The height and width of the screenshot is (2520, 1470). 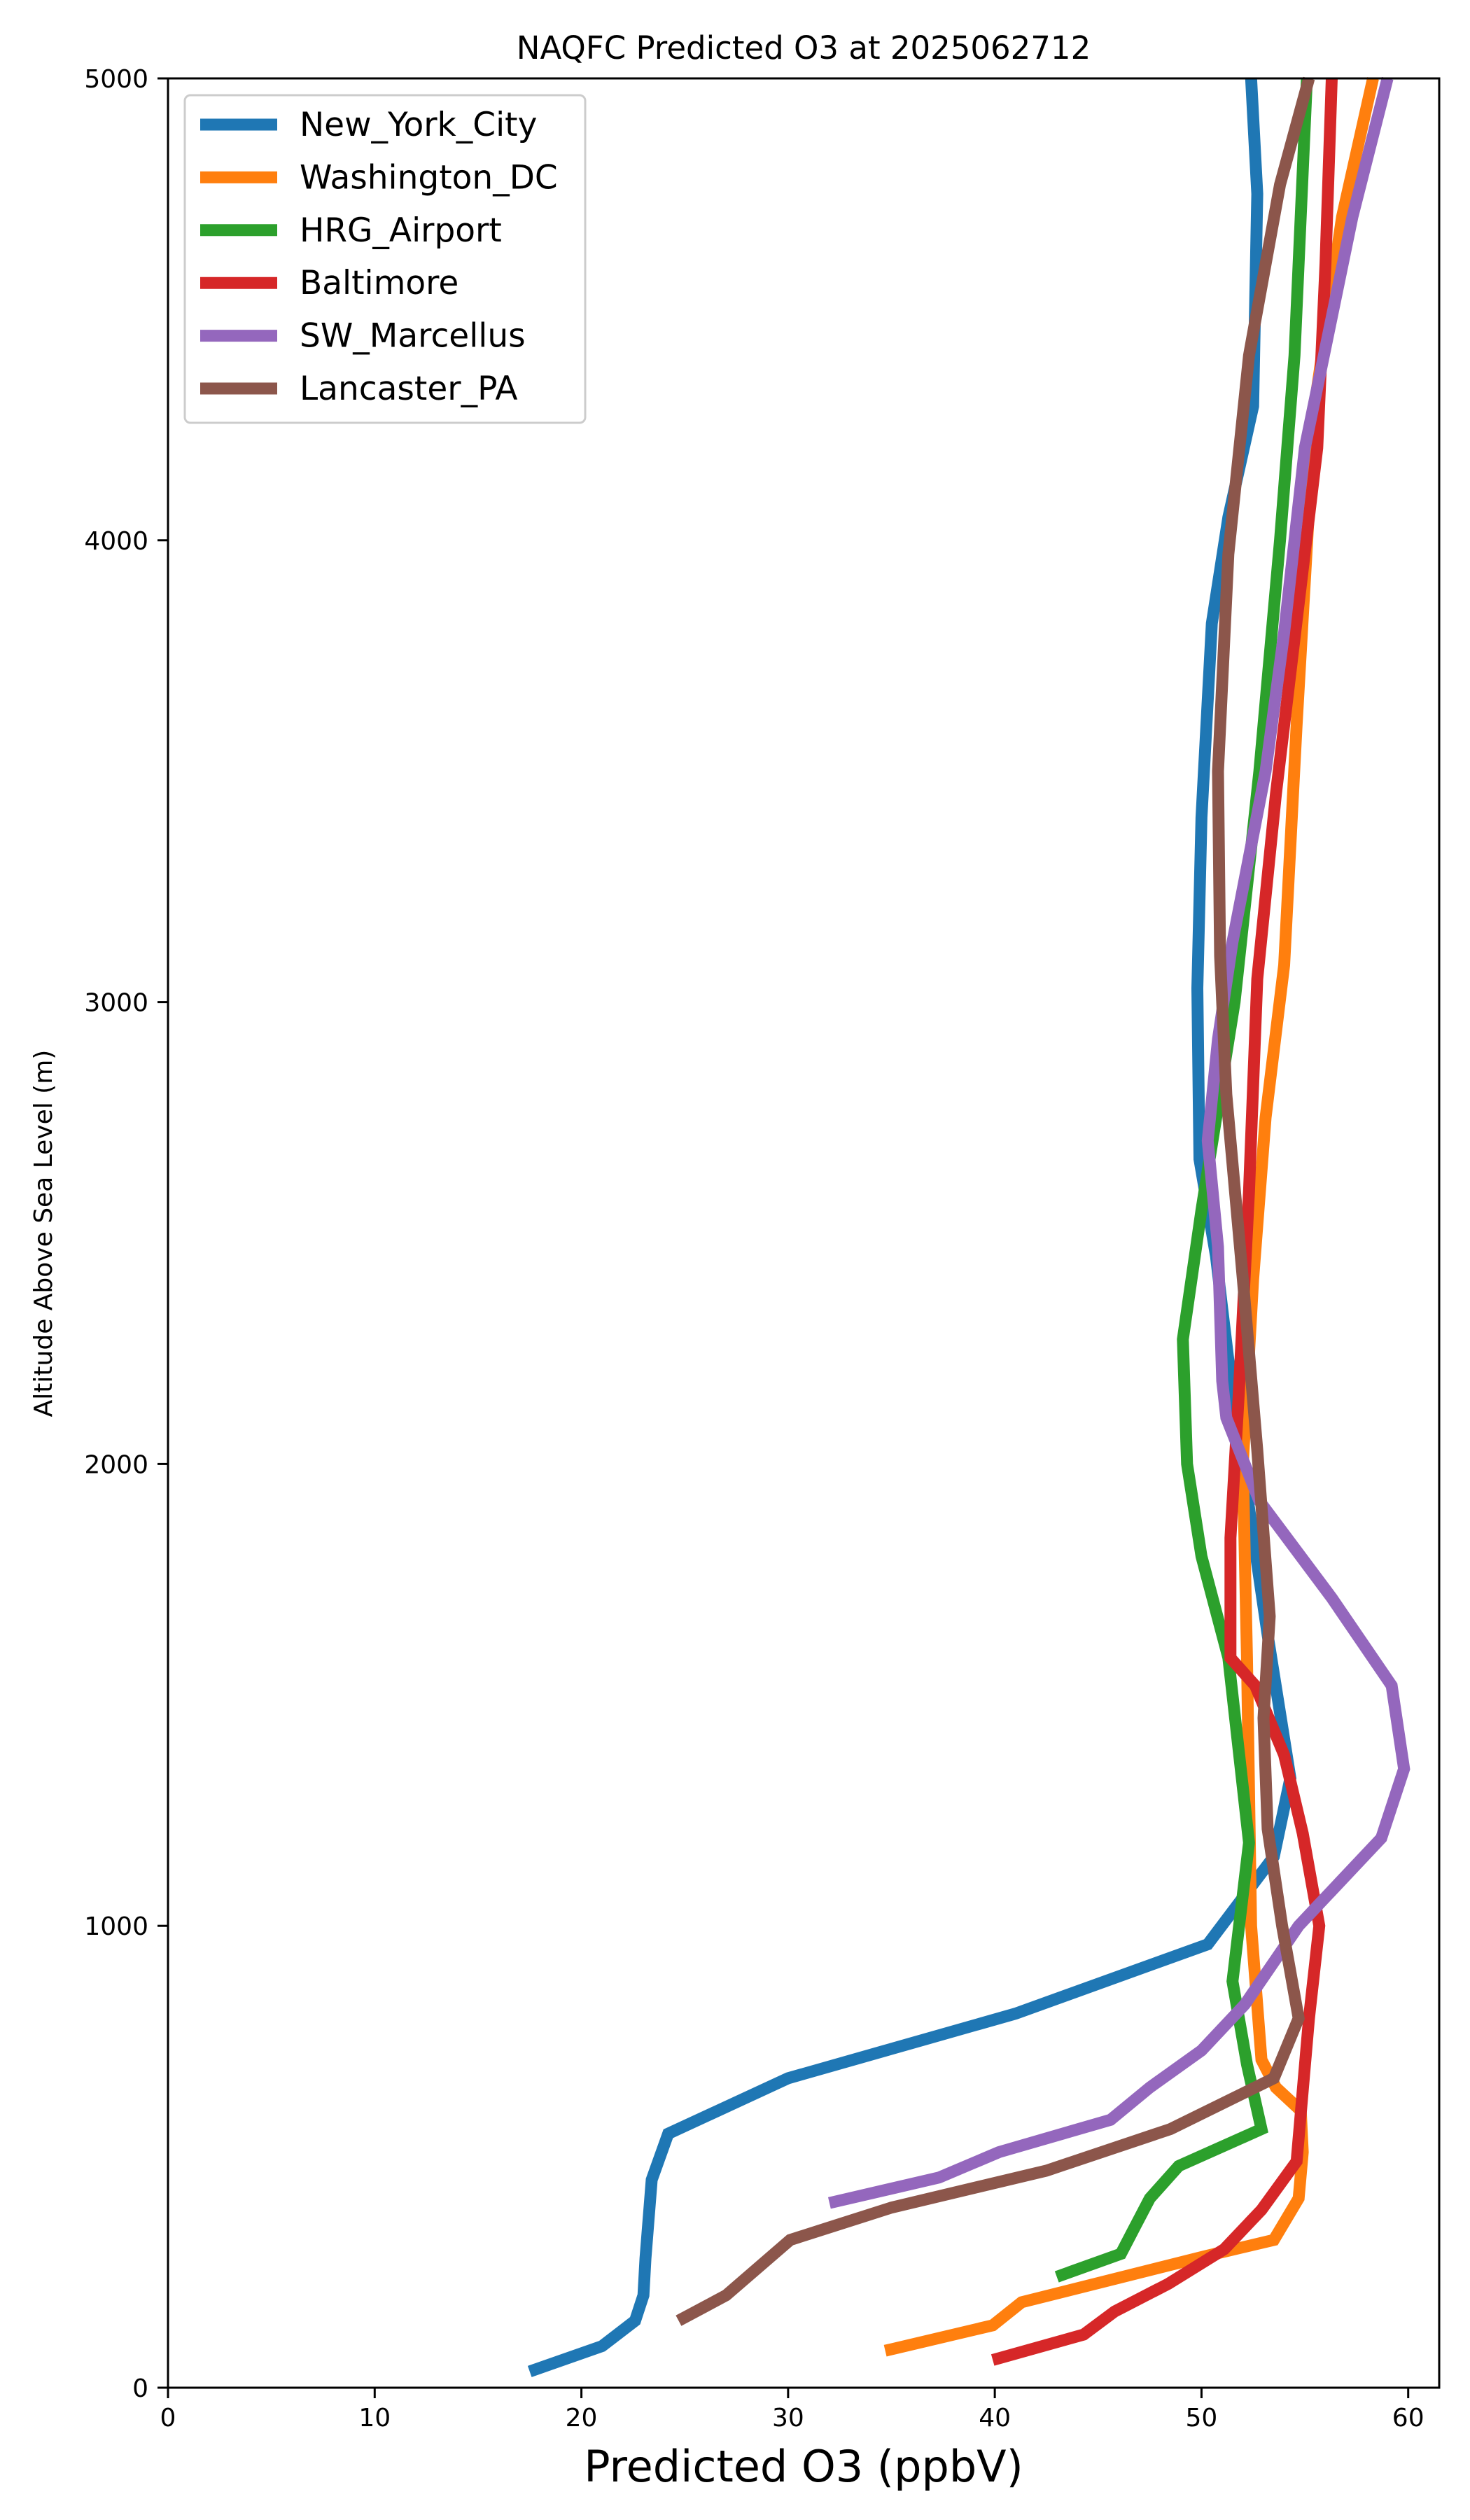 I want to click on x-tick-label: 20, so click(x=582, y=2418).